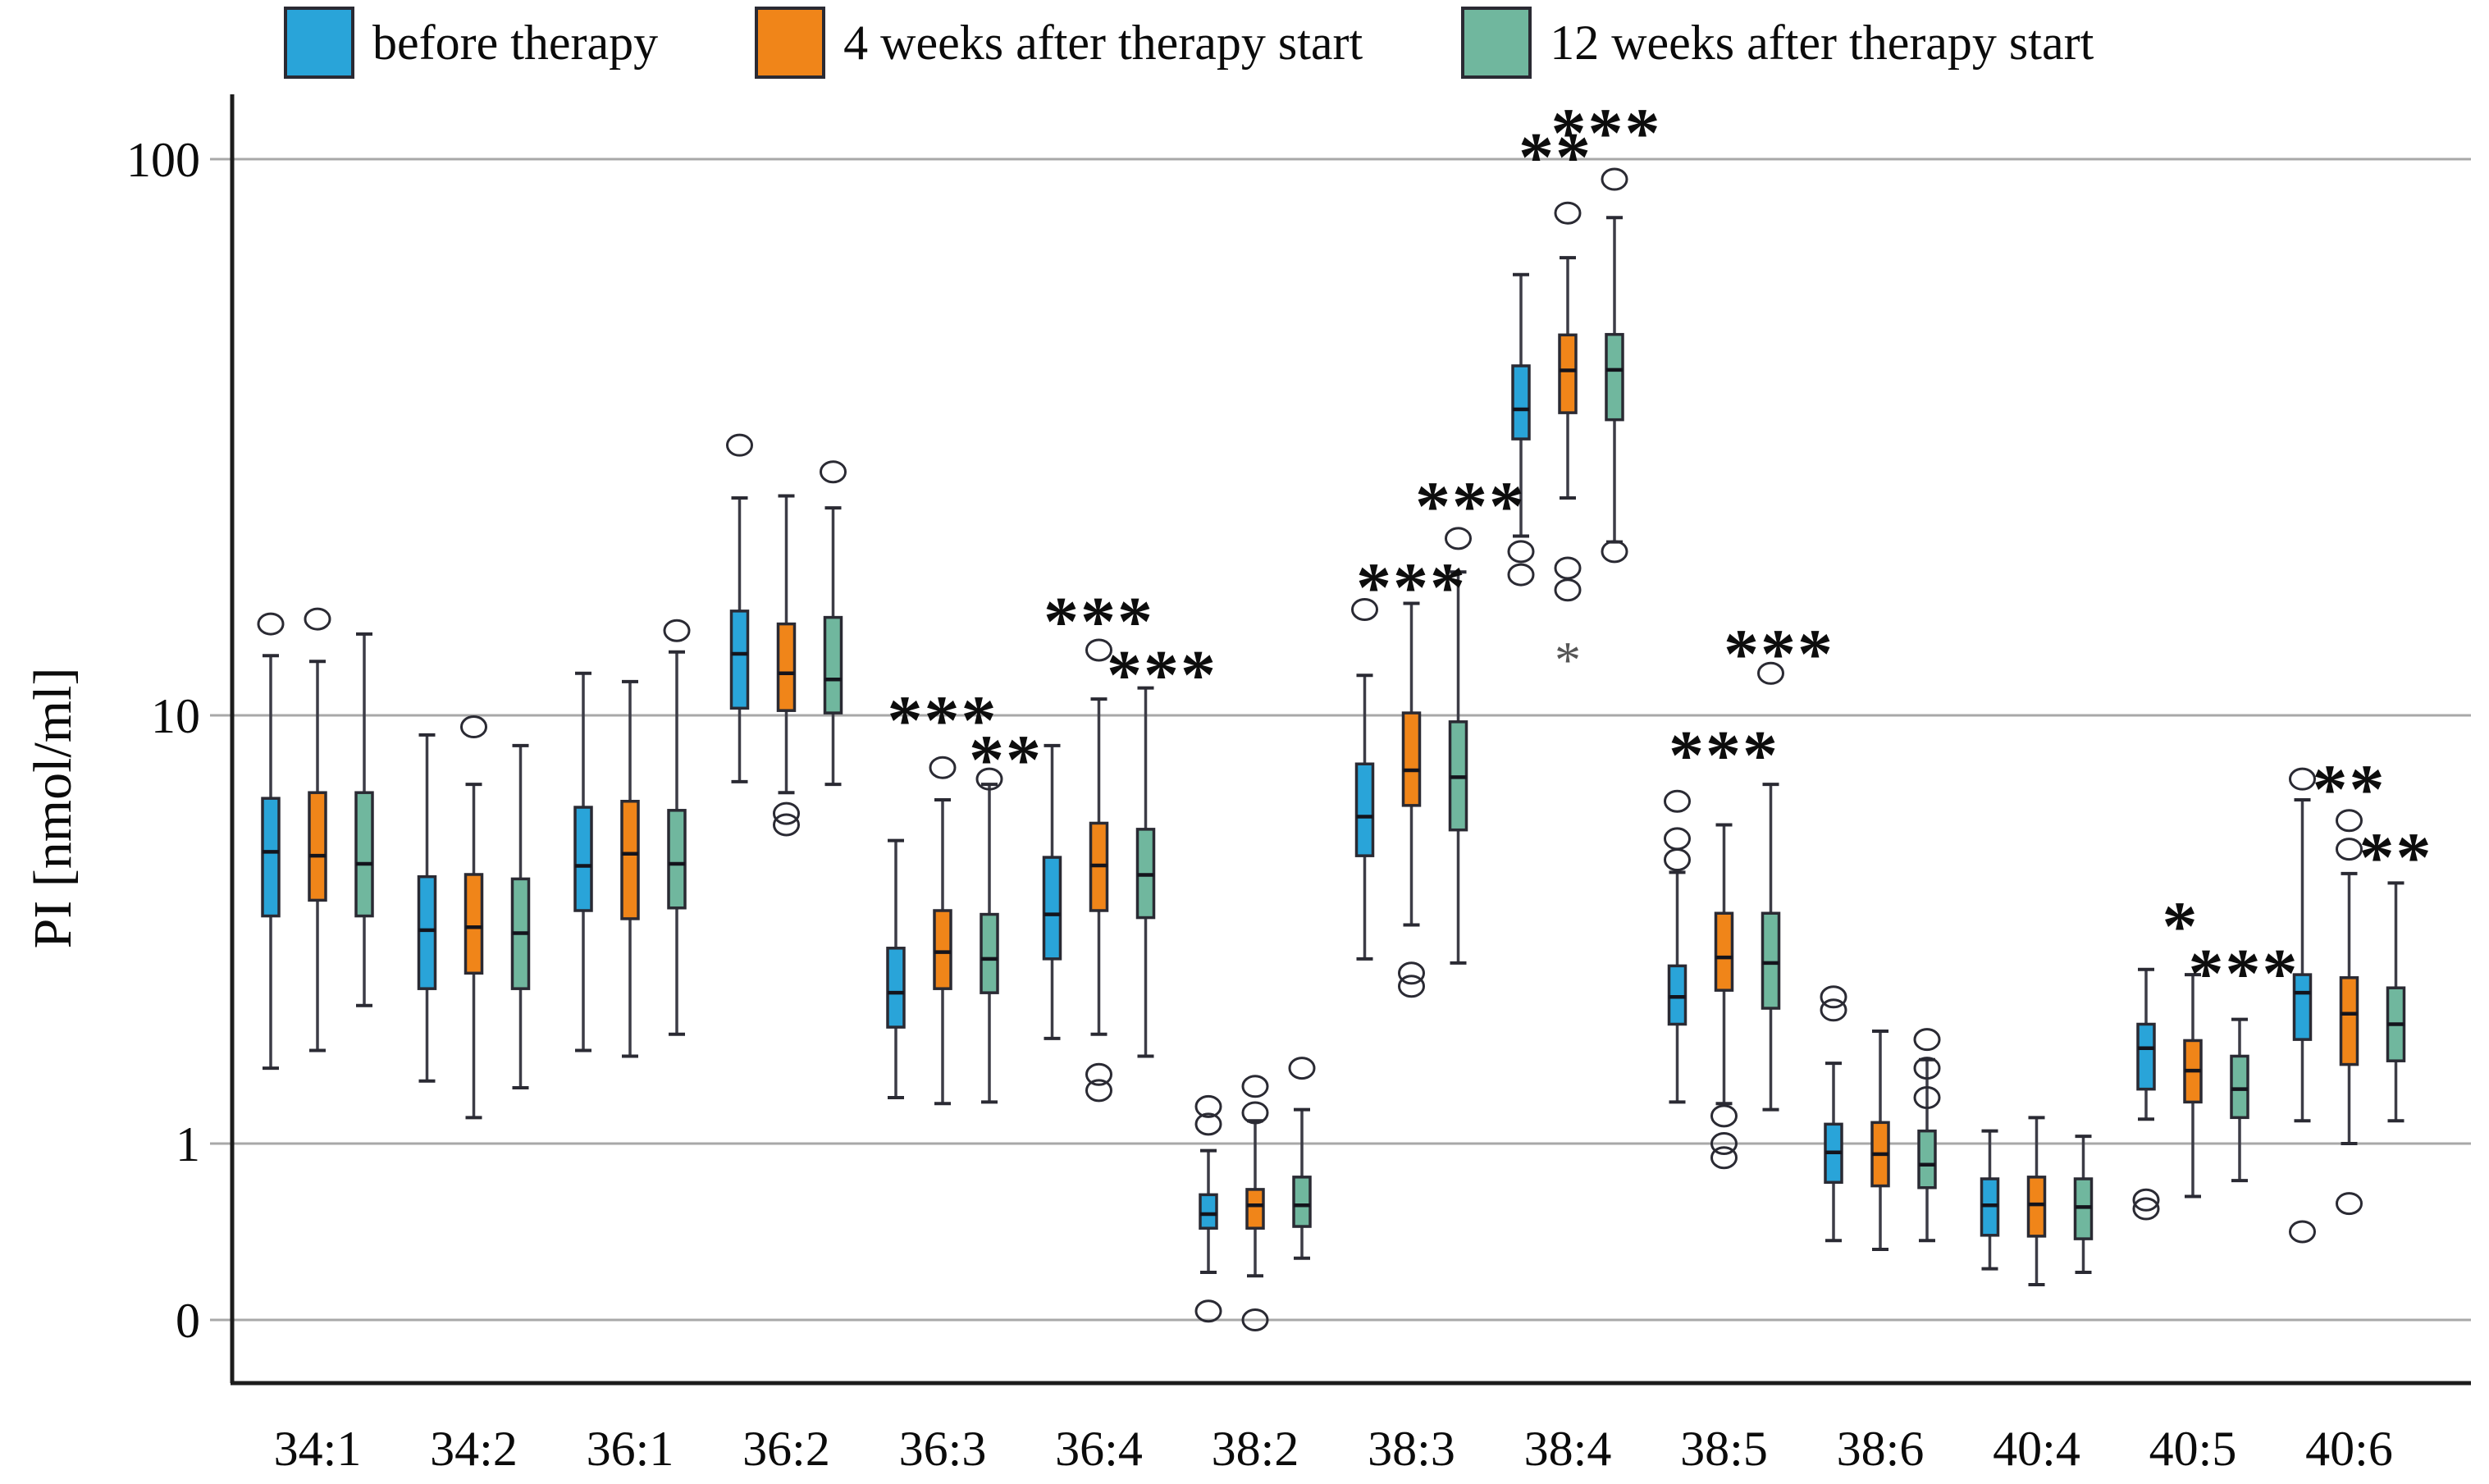  What do you see at coordinates (1364, 817) in the screenshot?
I see `box-38:3-before` at bounding box center [1364, 817].